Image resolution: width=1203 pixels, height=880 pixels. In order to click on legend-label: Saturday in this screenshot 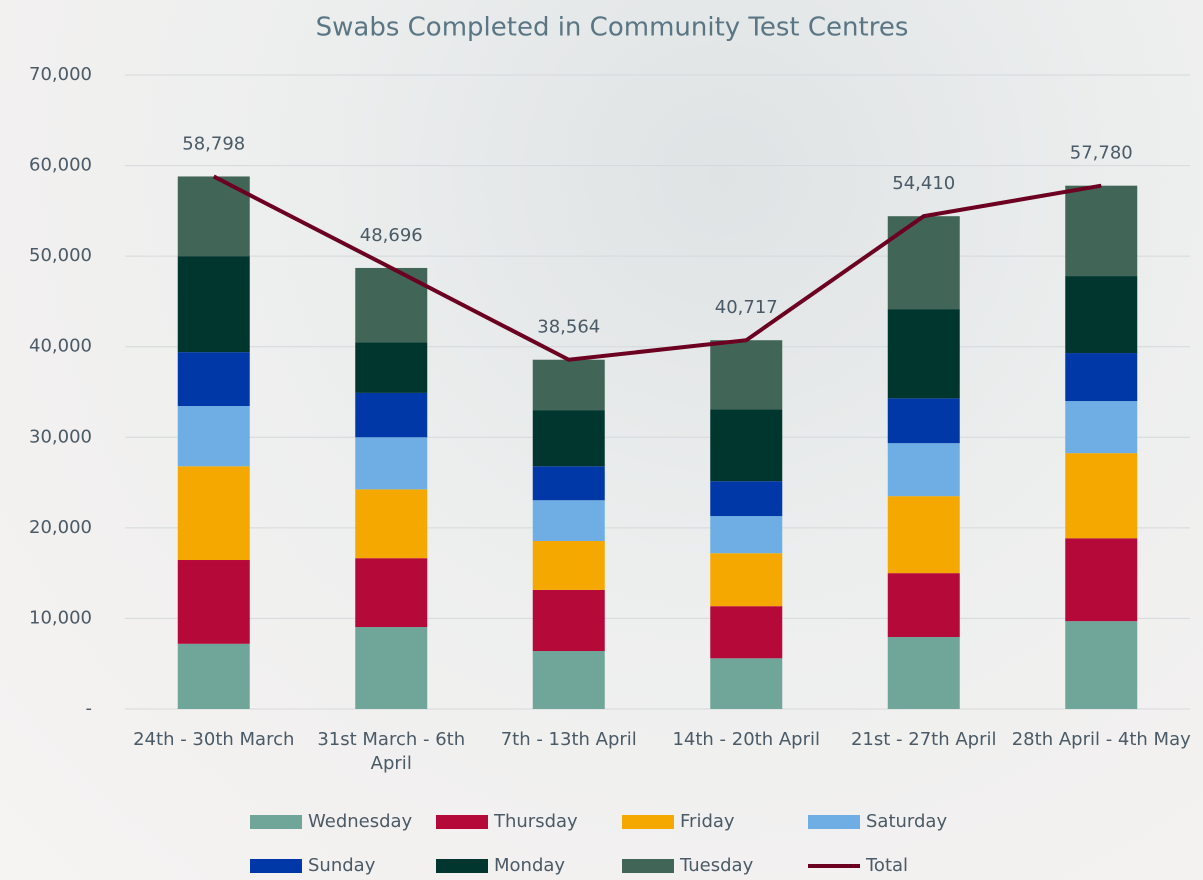, I will do `click(907, 821)`.